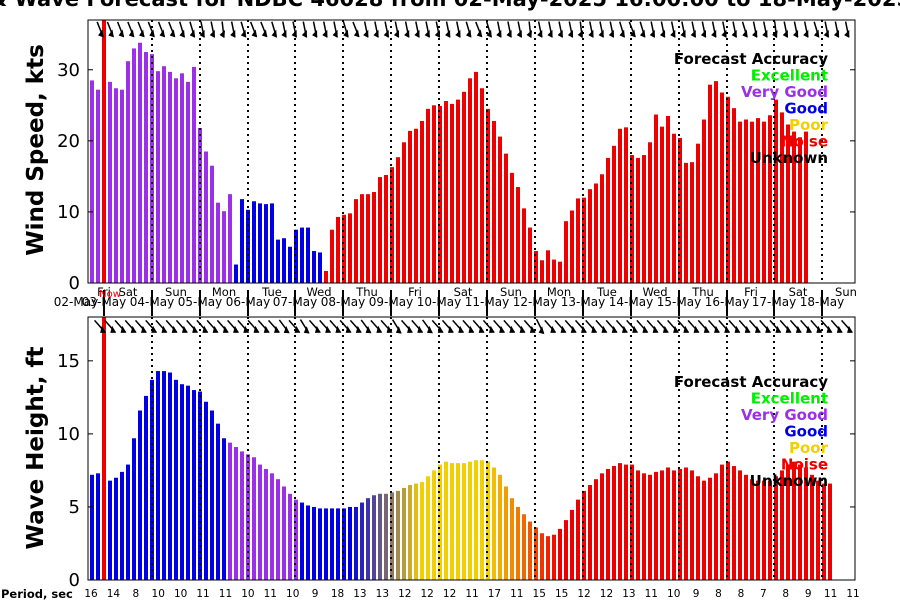 This screenshot has height=600, width=900. Describe the element at coordinates (654, 292) in the screenshot. I see `day-label: Wed` at that location.